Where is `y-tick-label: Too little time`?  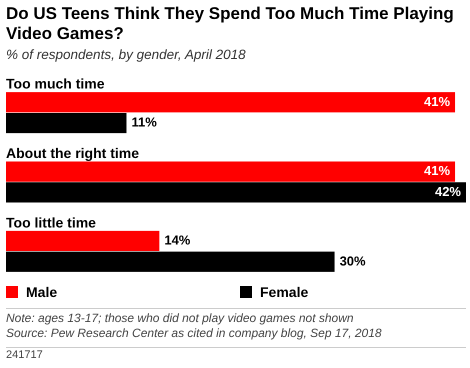
y-tick-label: Too little time is located at coordinates (51, 222).